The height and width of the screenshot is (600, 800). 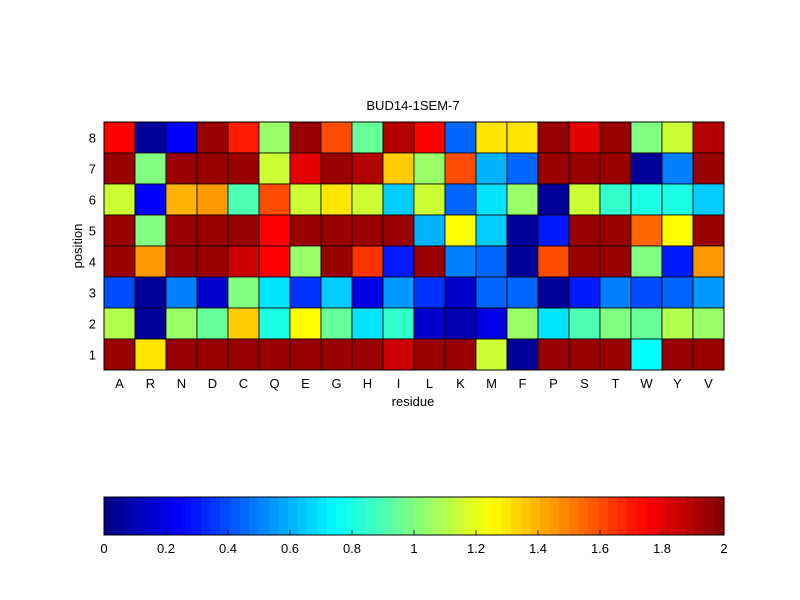 I want to click on x-tick-label: C, so click(x=243, y=383).